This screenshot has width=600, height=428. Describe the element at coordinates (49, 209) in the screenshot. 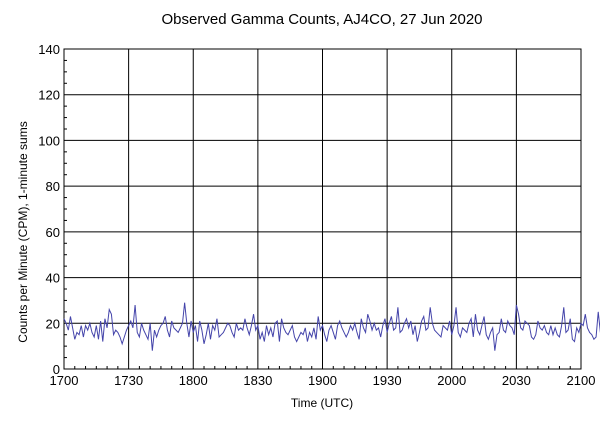

I see `y-tick-labels: 0 20 40 60 80 100 120 140` at that location.